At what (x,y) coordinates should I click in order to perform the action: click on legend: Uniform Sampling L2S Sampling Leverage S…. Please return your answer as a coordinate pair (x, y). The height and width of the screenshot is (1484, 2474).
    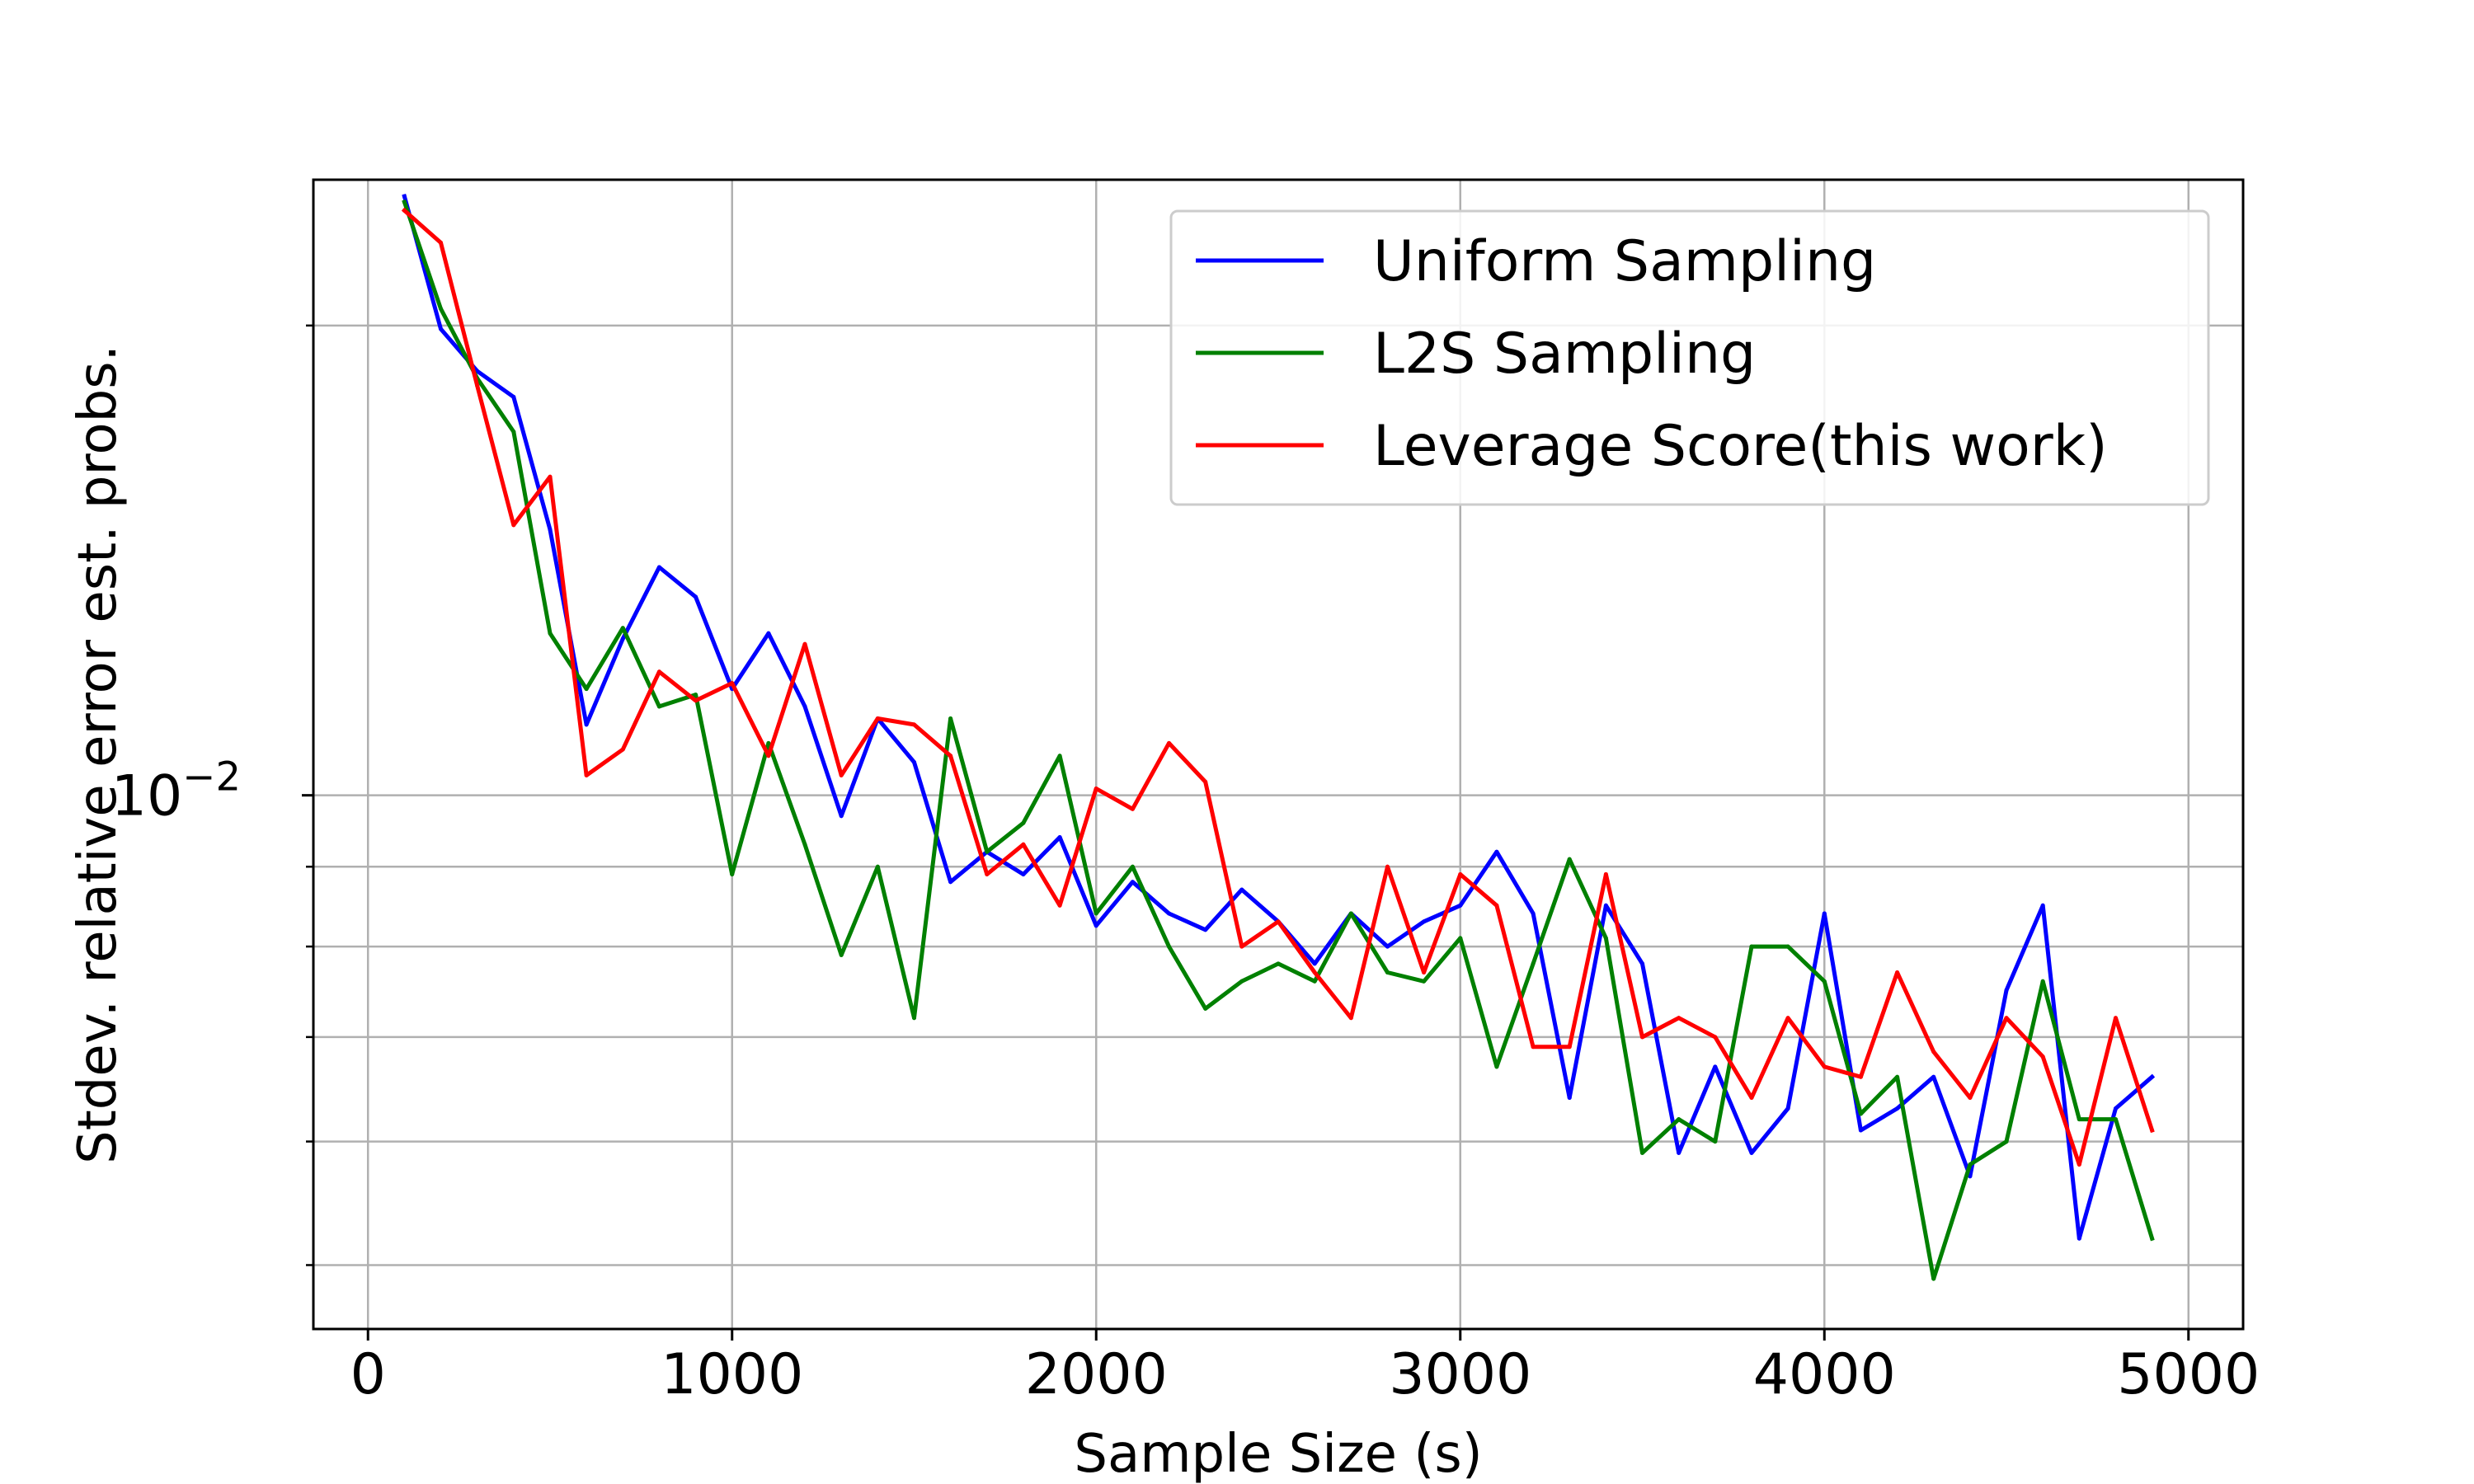
    Looking at the image, I should click on (1689, 357).